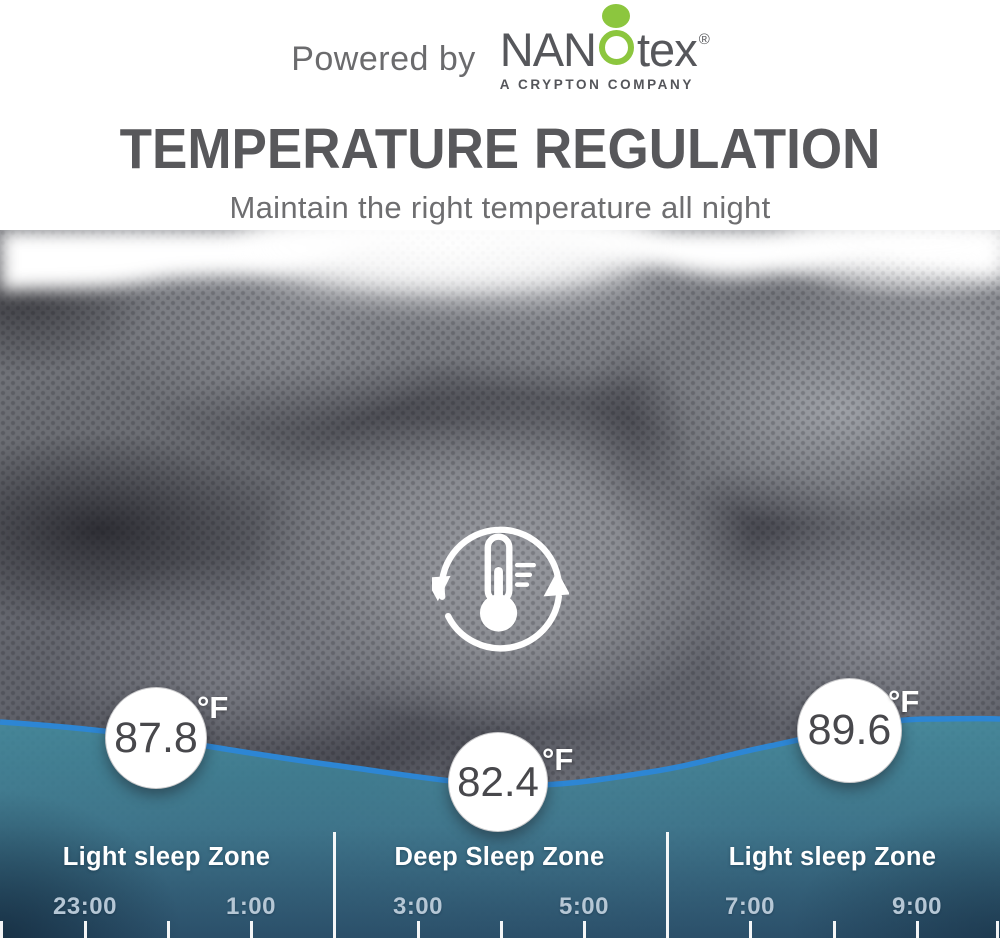 The height and width of the screenshot is (938, 1000). I want to click on temperature-cycle-icon, so click(497, 590).